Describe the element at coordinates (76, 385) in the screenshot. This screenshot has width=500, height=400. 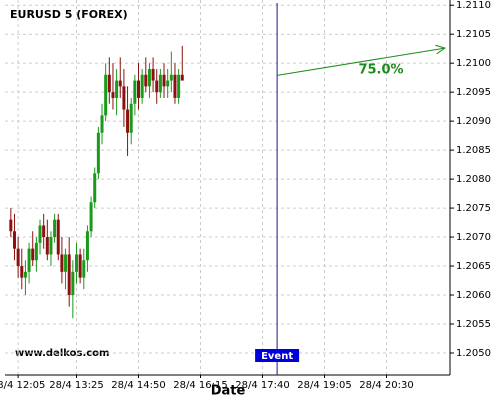
I see `x-tick-label: 28/4 13:25` at that location.